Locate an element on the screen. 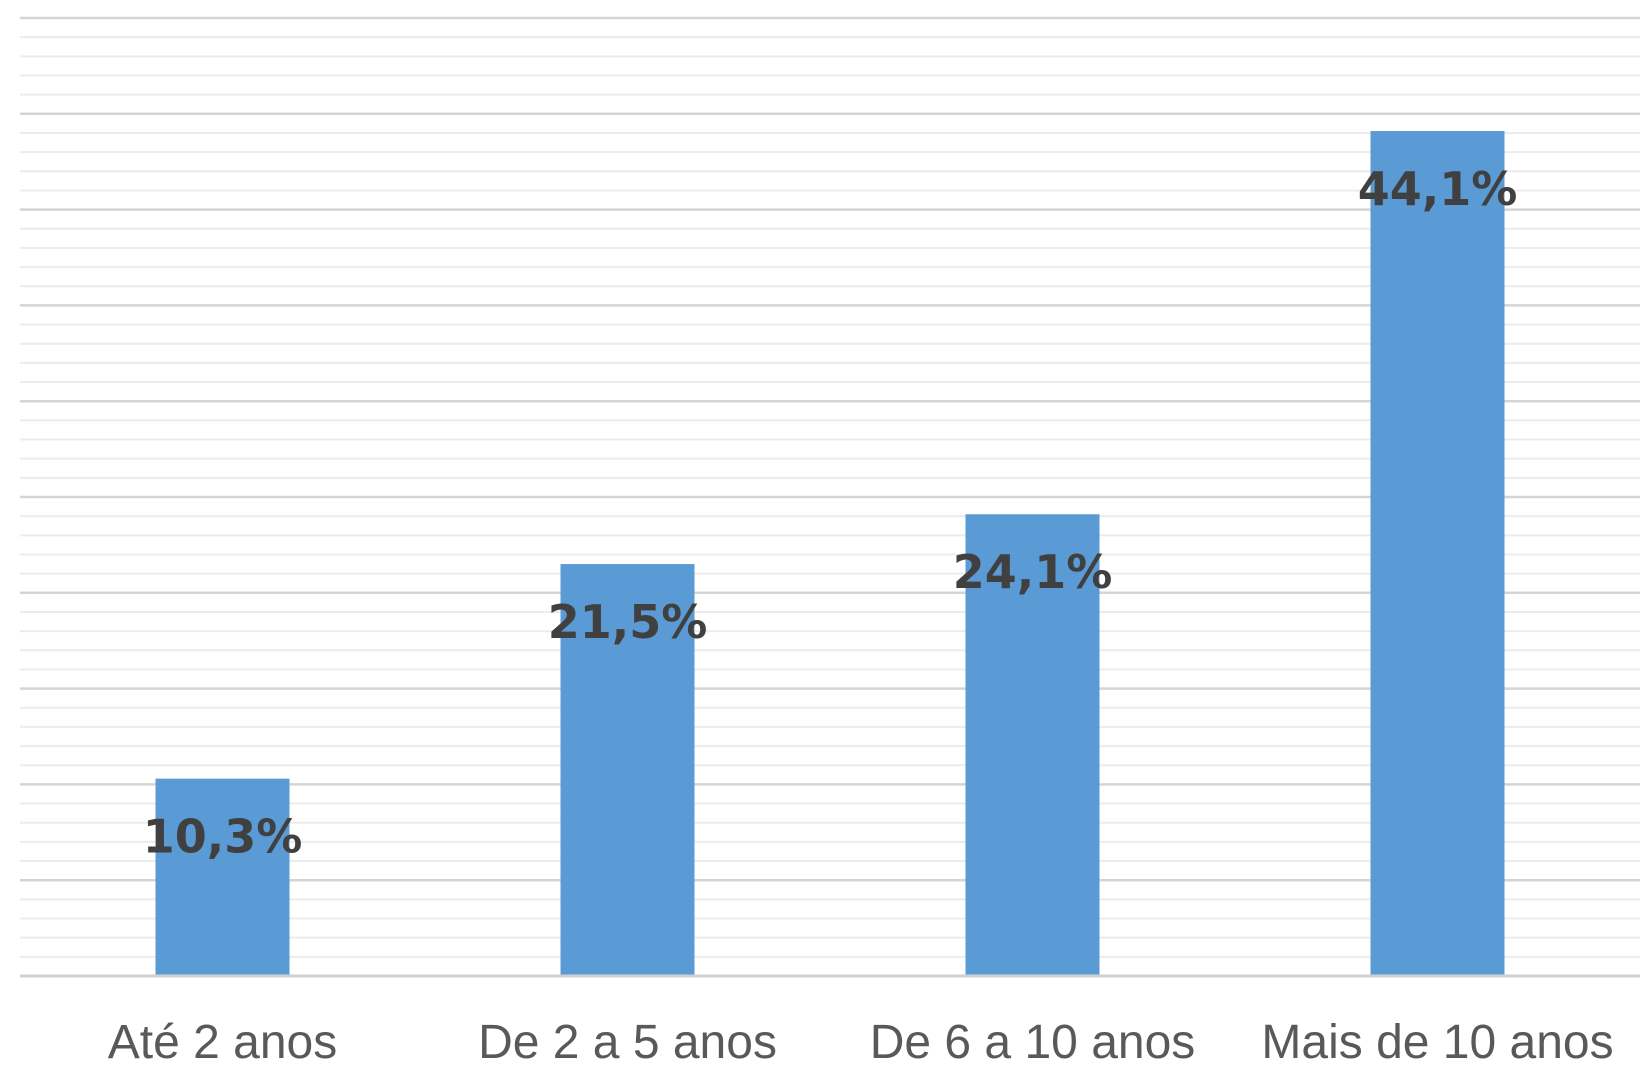  data-label-1: 10,3% is located at coordinates (223, 837).